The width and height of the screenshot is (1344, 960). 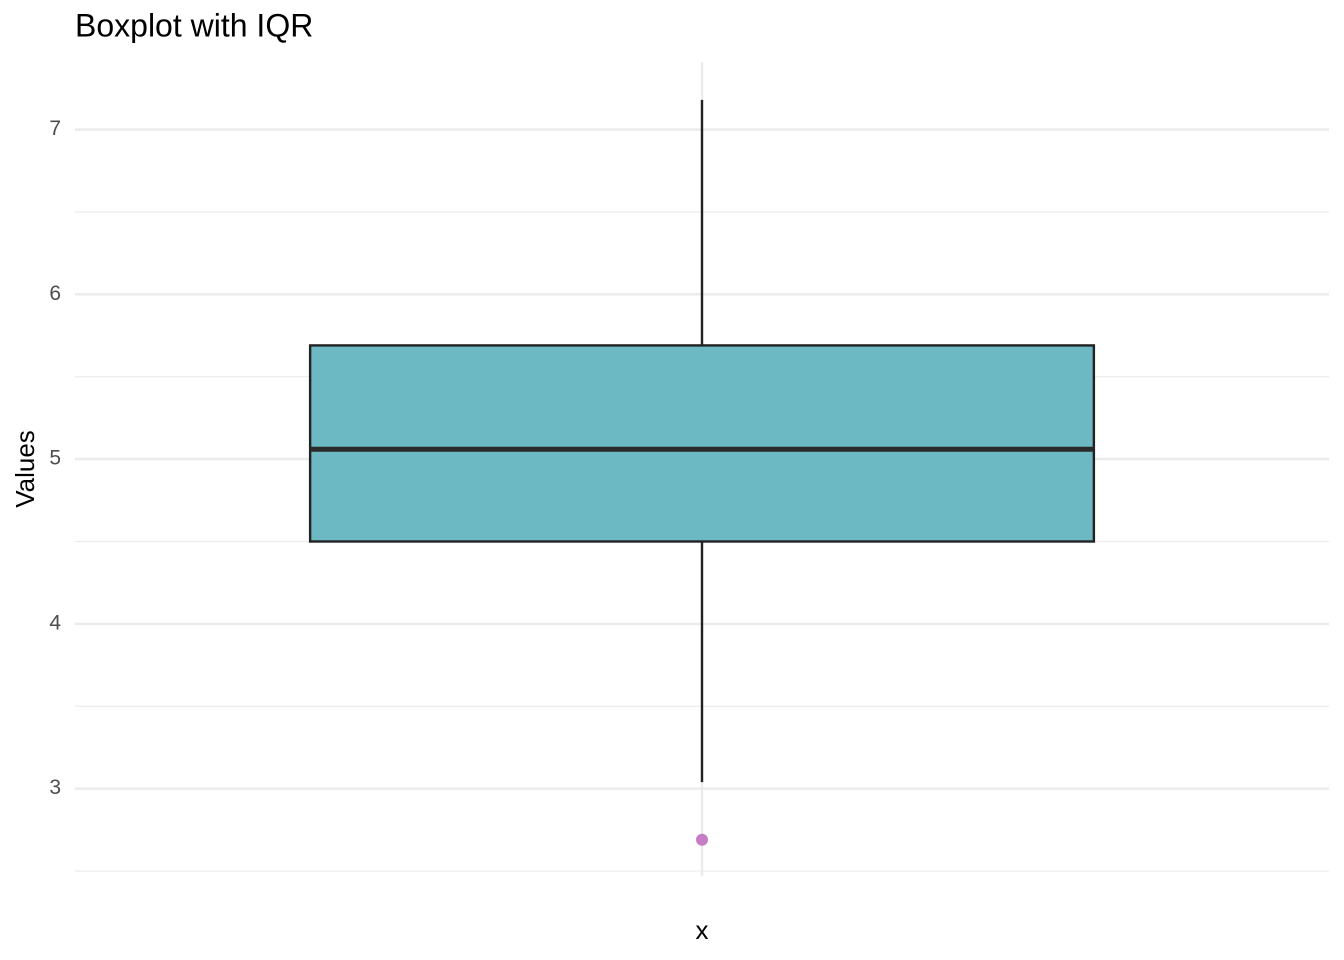 I want to click on box, so click(x=702, y=443).